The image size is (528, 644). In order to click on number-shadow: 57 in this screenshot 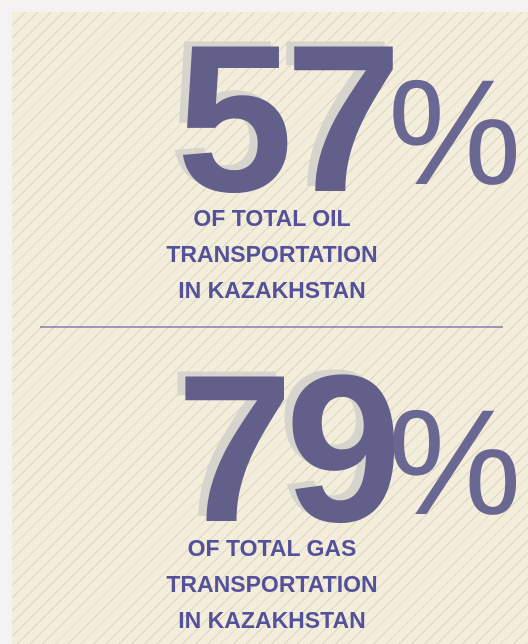, I will do `click(277, 115)`.